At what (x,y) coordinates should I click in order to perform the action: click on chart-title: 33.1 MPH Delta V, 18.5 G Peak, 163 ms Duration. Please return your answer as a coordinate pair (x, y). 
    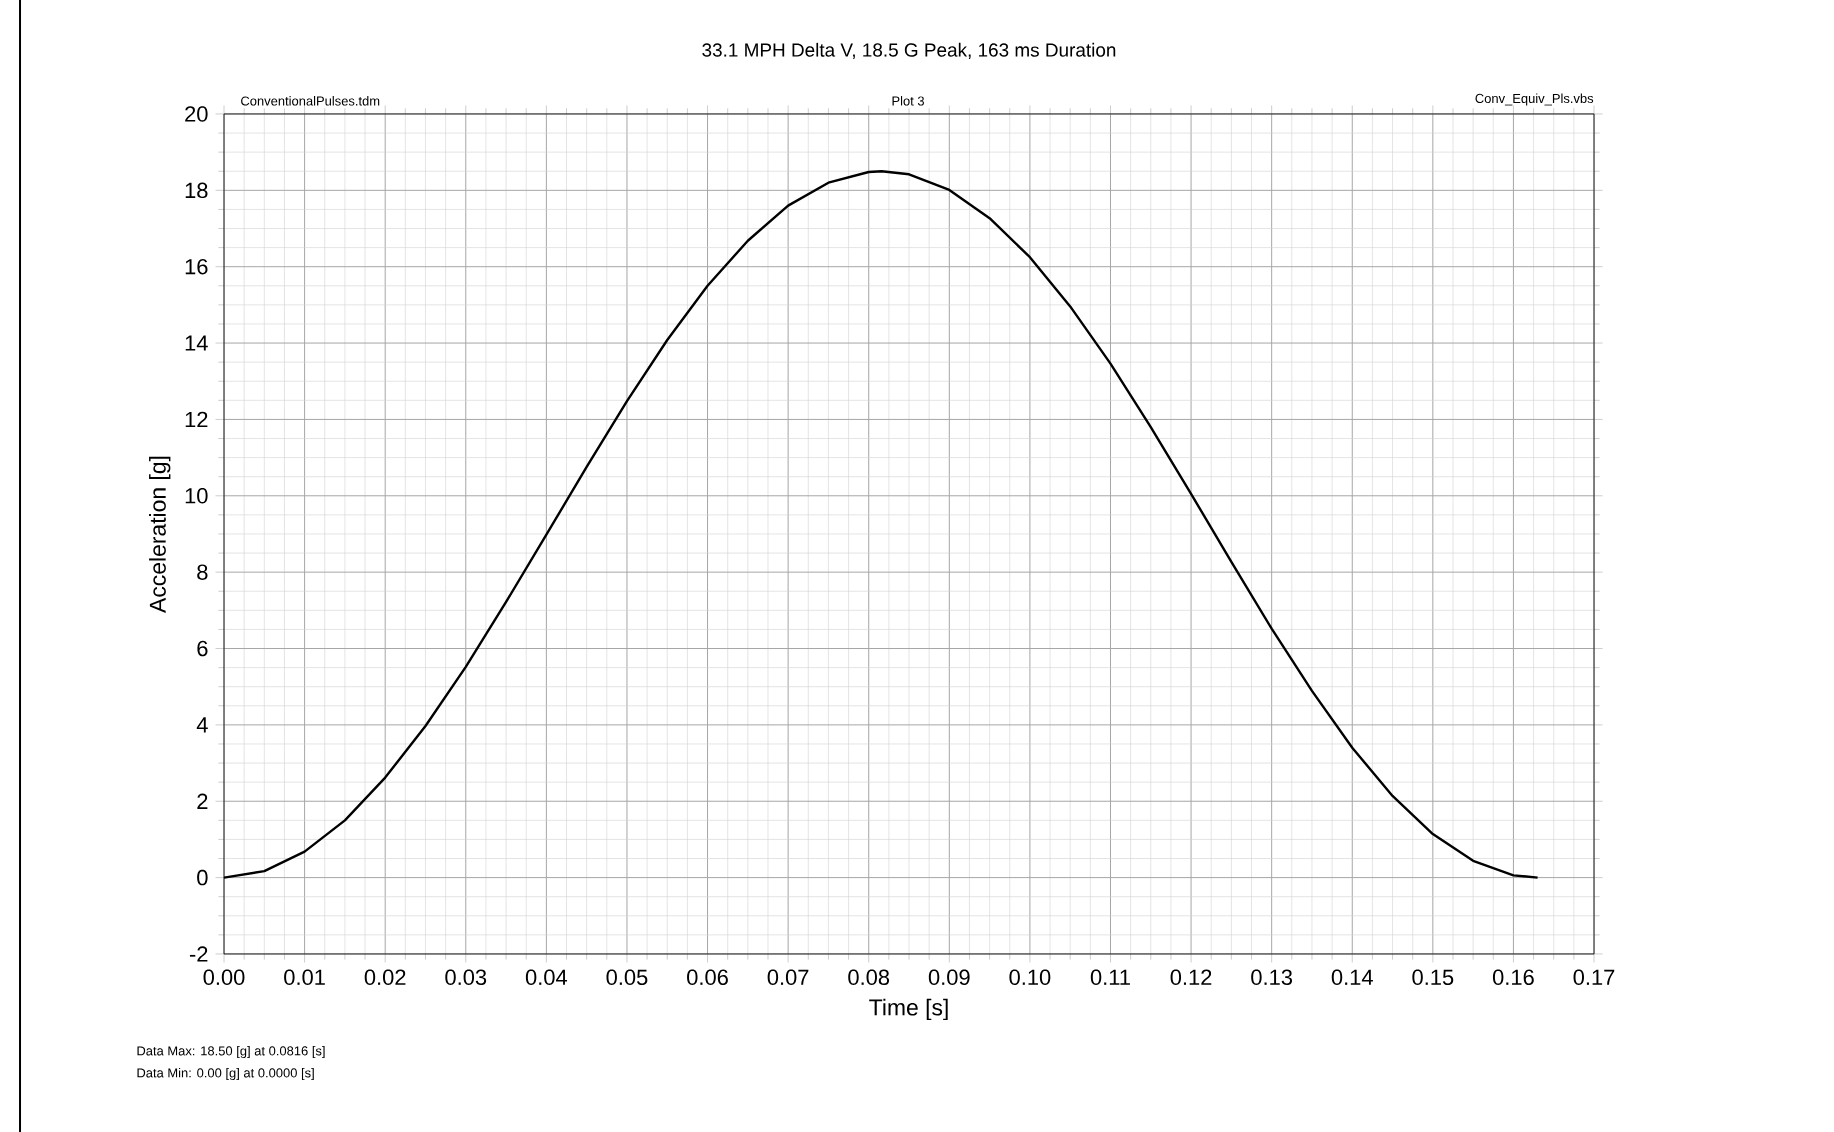
    Looking at the image, I should click on (909, 50).